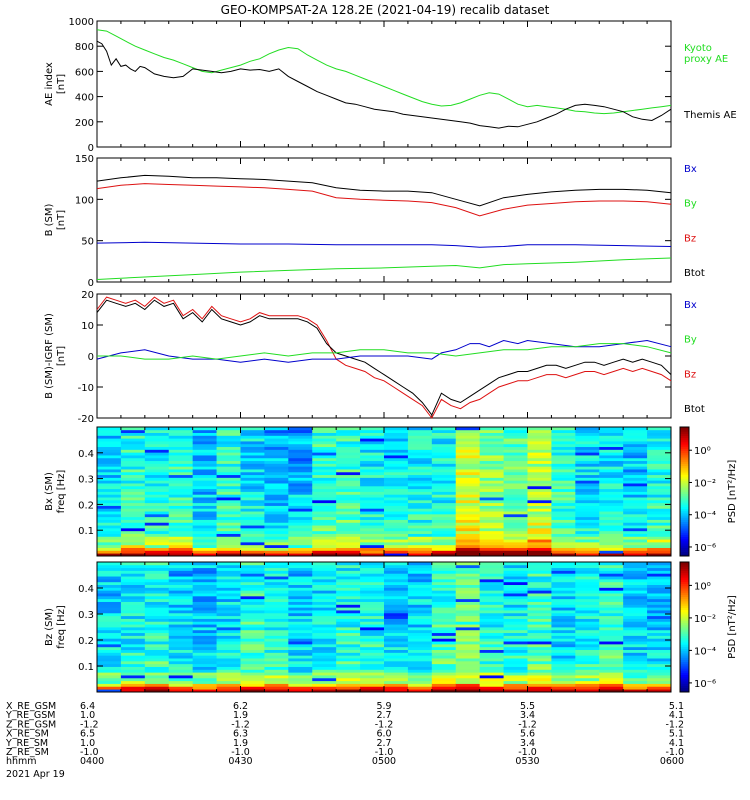 This screenshot has width=750, height=800. What do you see at coordinates (384, 84) in the screenshot?
I see `series-line` at bounding box center [384, 84].